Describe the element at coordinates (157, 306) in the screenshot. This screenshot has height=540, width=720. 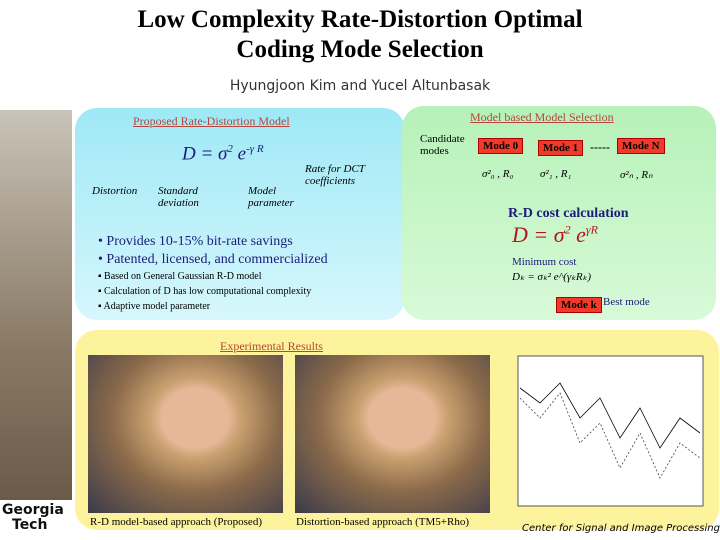
I see `bullet-text: Adaptive model parameter` at that location.